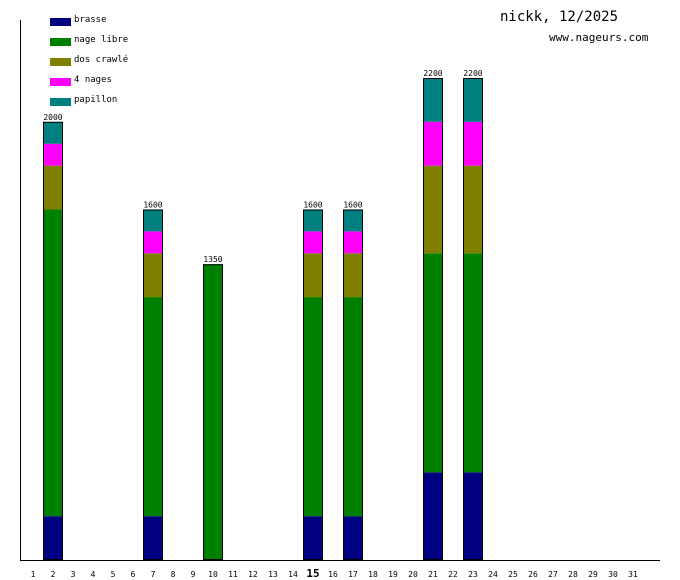 This screenshot has height=580, width=680. I want to click on x-tick-label: 25, so click(513, 574).